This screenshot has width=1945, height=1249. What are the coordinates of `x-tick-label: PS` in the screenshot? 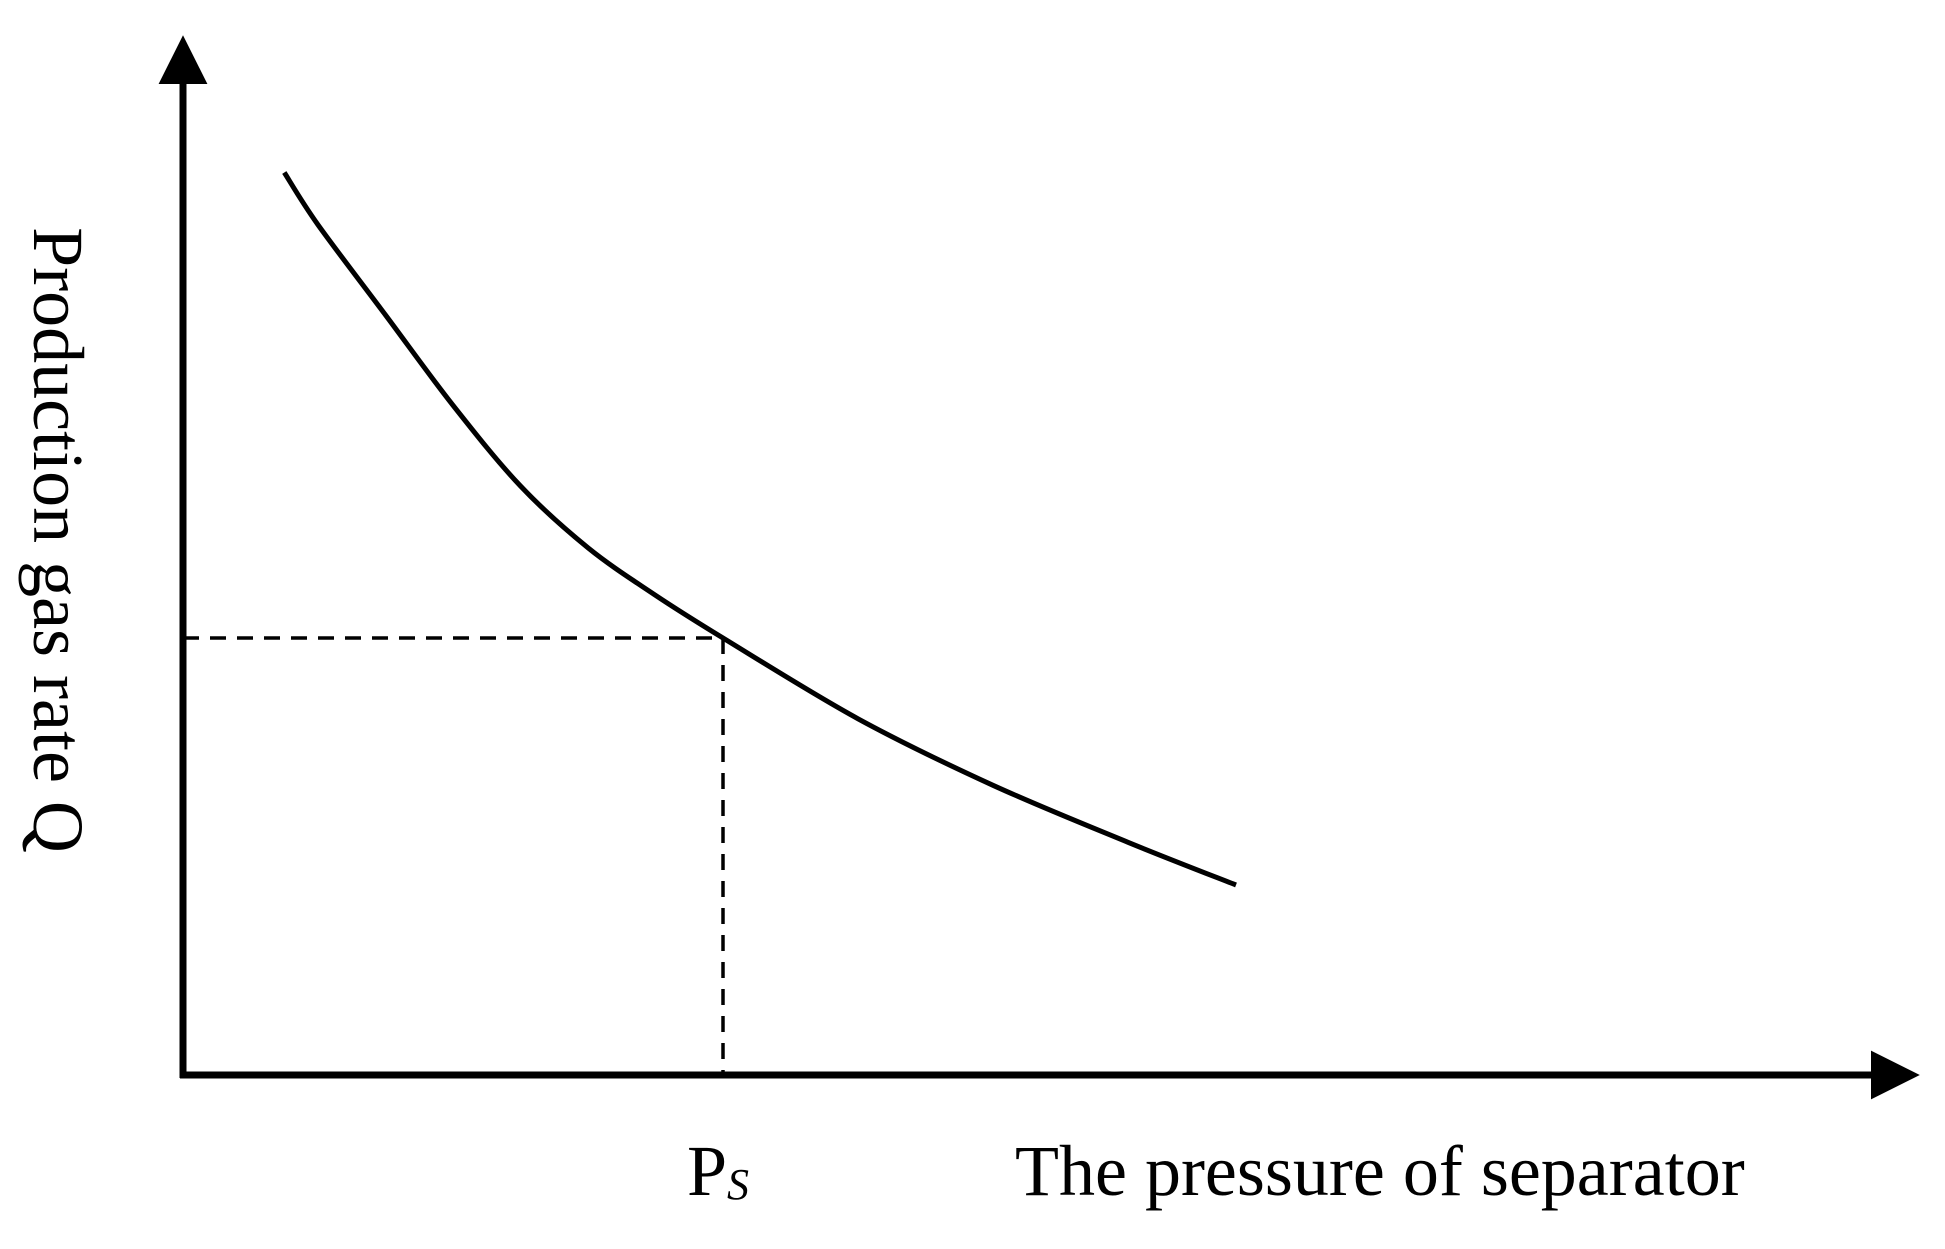 It's located at (718, 1171).